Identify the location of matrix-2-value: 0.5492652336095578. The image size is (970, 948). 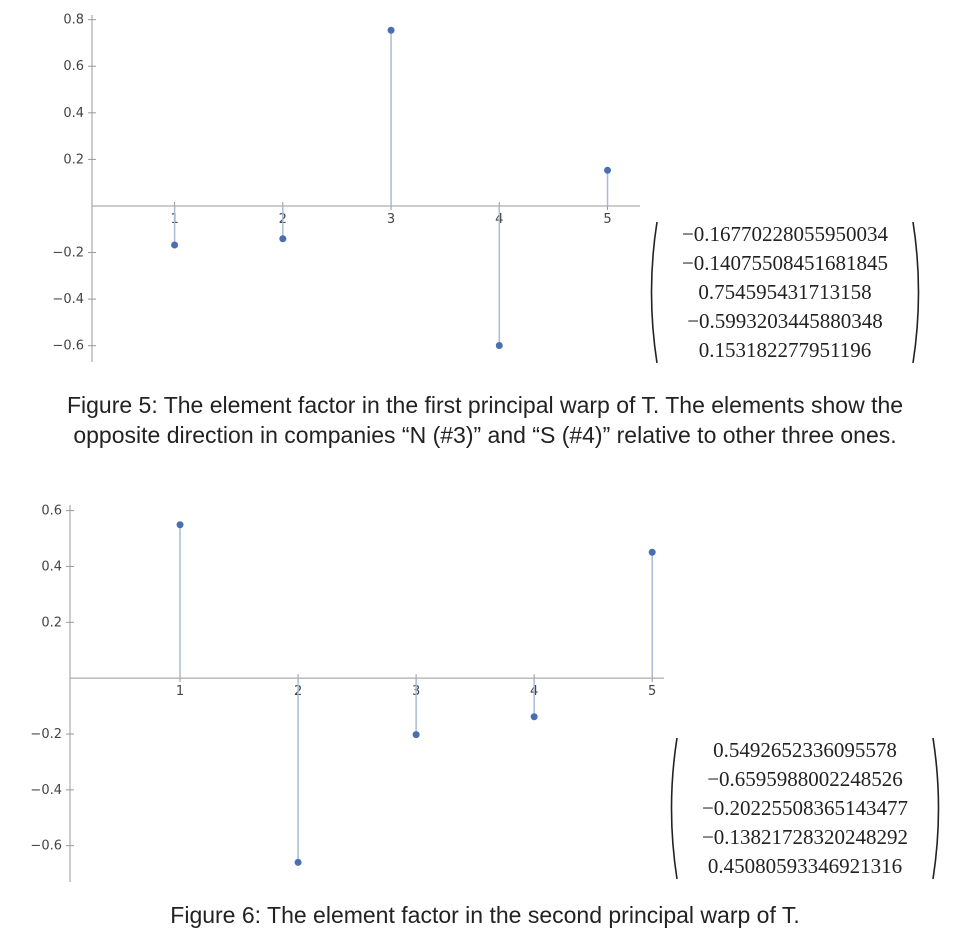
(805, 750).